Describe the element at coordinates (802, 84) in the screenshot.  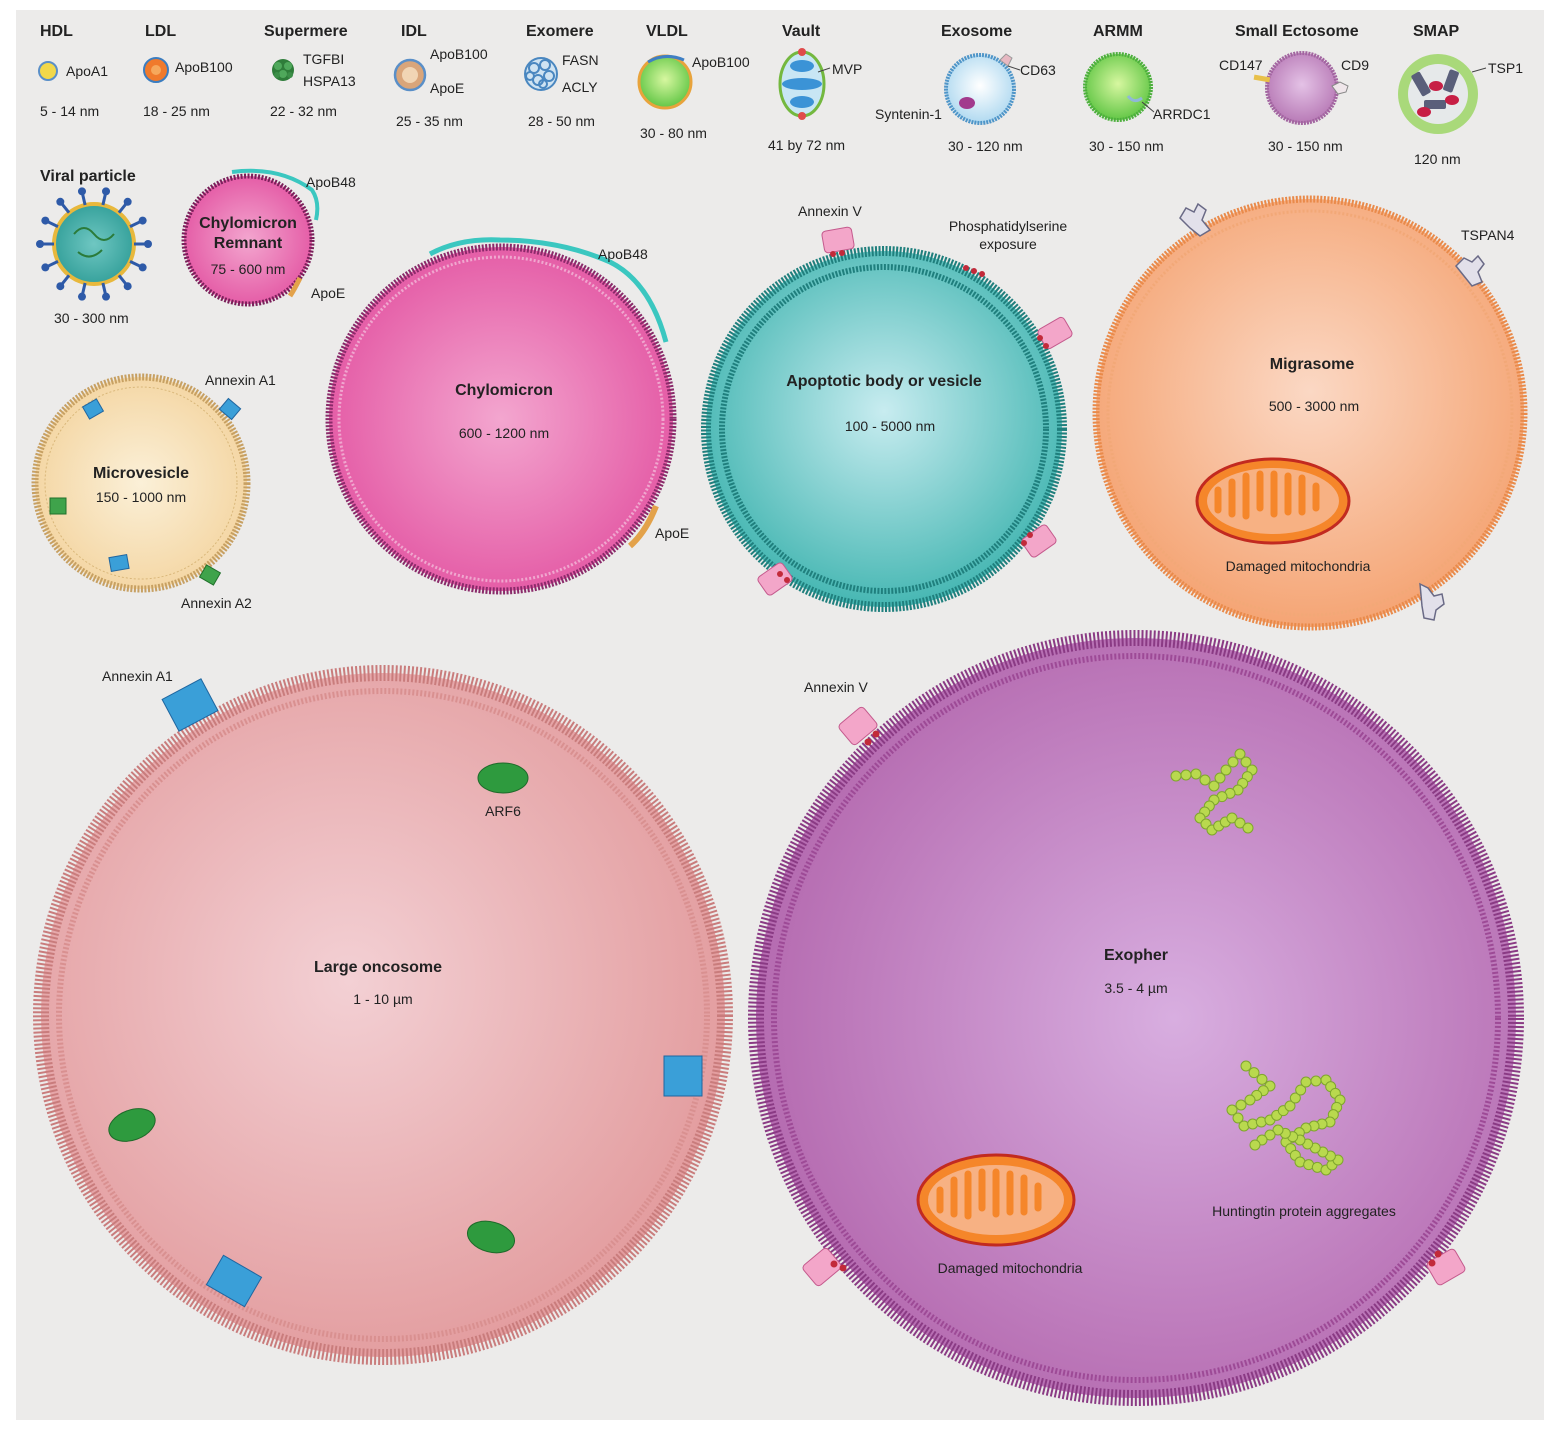
I see `vault-icon` at that location.